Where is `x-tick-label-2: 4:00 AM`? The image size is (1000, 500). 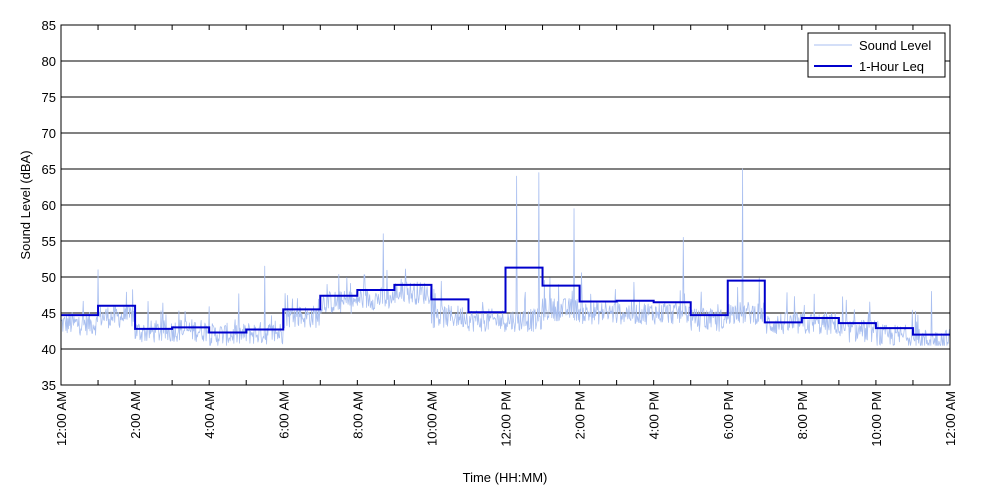 x-tick-label-2: 4:00 AM is located at coordinates (209, 415).